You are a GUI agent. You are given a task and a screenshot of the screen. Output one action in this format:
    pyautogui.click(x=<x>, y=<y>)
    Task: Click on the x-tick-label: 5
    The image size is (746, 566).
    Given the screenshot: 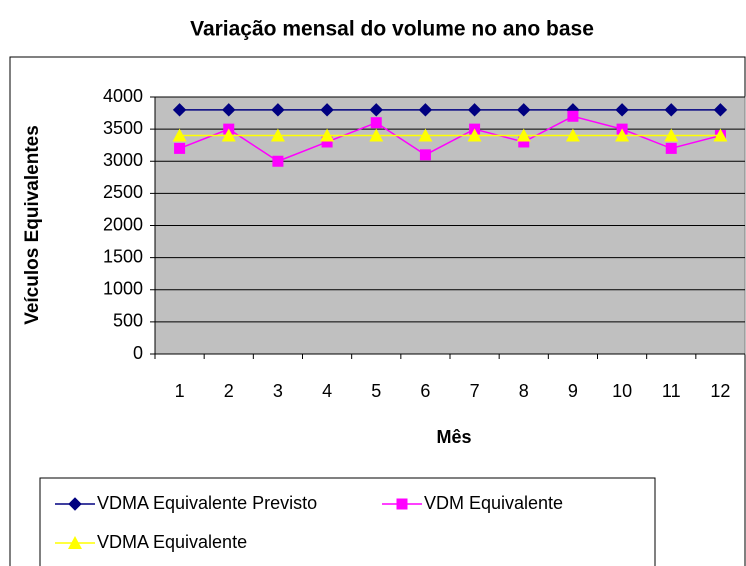 What is the action you would take?
    pyautogui.click(x=376, y=391)
    